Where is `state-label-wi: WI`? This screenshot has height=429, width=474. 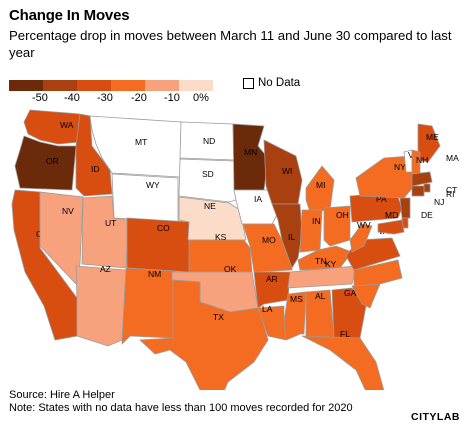
state-label-wi: WI is located at coordinates (287, 171).